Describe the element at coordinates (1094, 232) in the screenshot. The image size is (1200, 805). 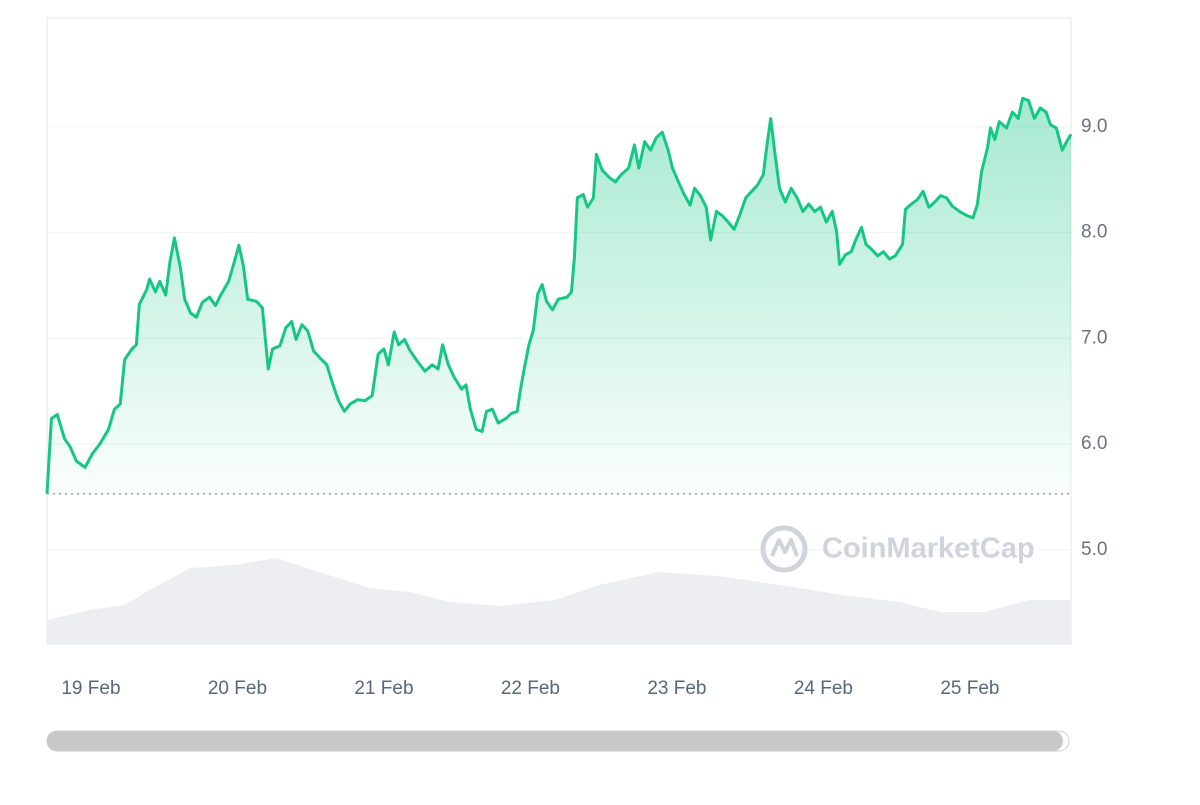
I see `y-tick-label: 8.0` at that location.